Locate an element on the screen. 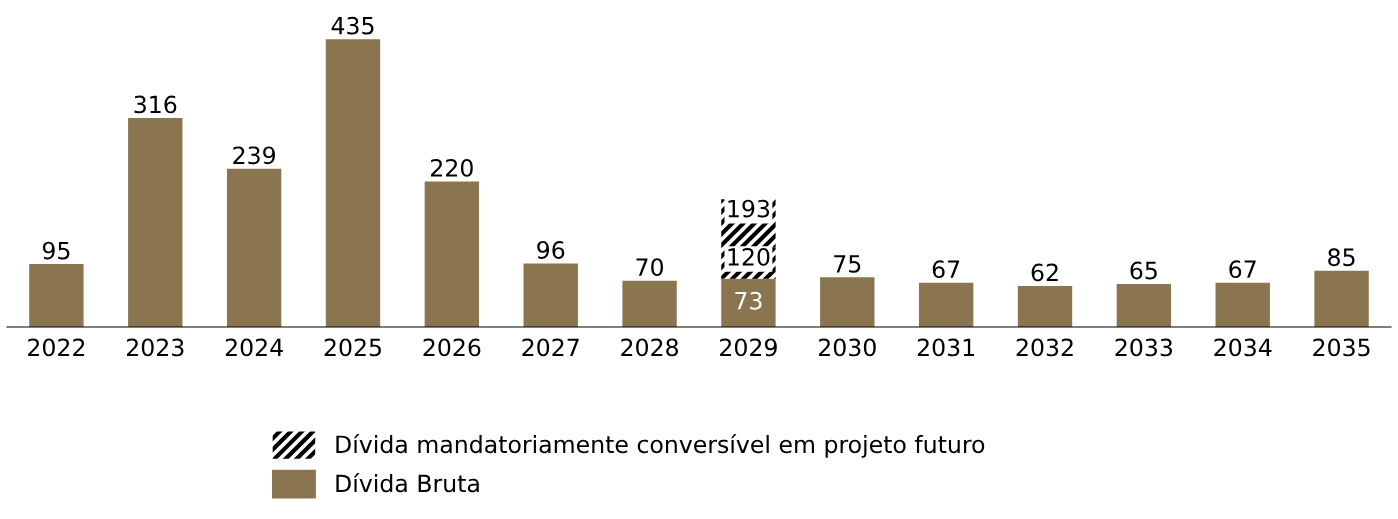 This screenshot has width=1398, height=519. x-tick-label: 2031 is located at coordinates (946, 347).